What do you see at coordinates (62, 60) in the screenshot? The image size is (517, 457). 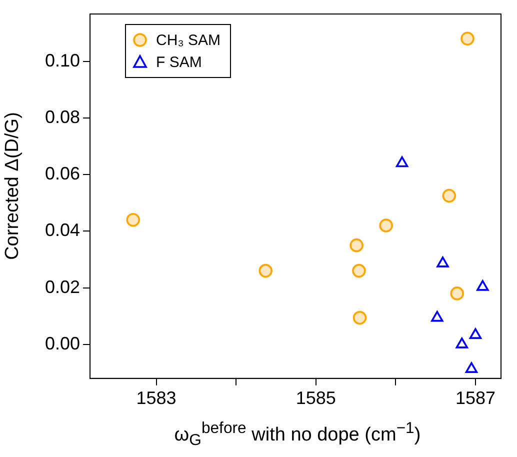 I see `y-tick-label: 0.10` at bounding box center [62, 60].